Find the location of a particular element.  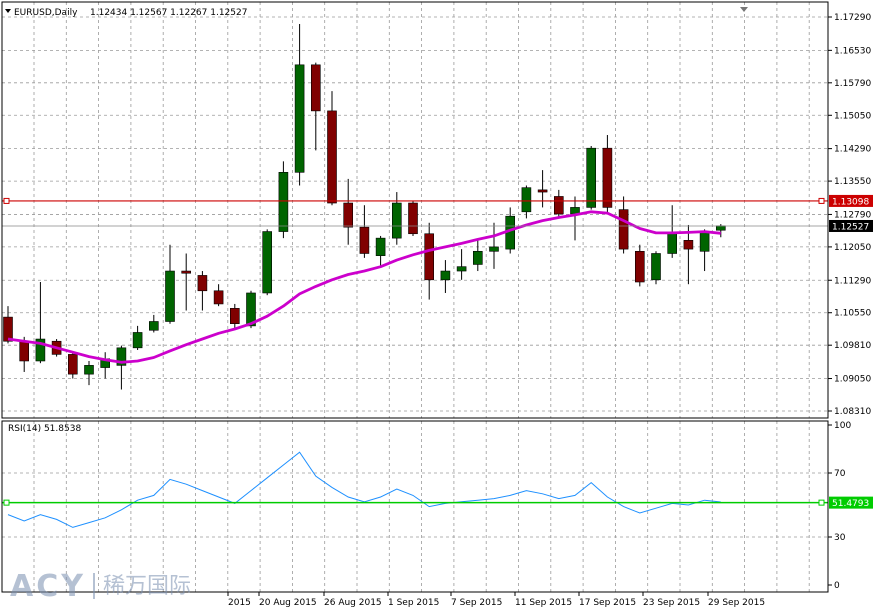

rsi-tick-label: 30 is located at coordinates (840, 538).